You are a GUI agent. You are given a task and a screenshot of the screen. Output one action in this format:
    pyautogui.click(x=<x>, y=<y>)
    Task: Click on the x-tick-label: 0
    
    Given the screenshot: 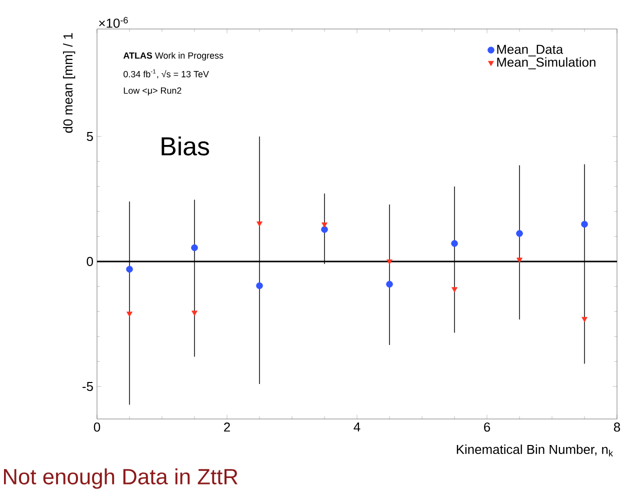 What is the action you would take?
    pyautogui.click(x=97, y=427)
    